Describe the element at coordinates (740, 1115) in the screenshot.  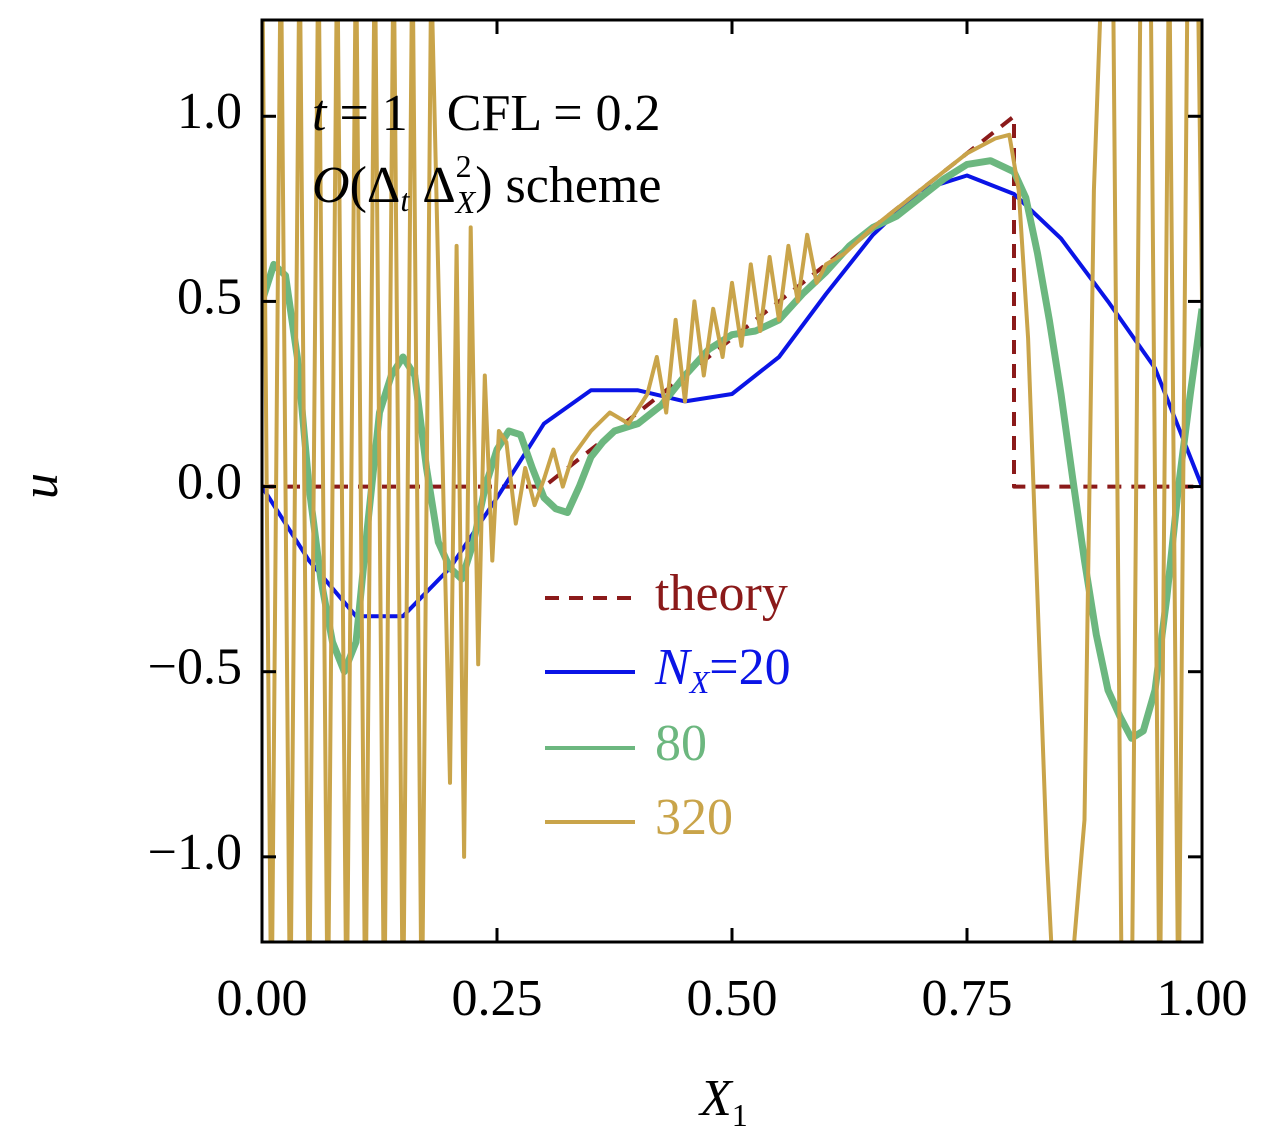
I see `x-label-sub: 1` at that location.